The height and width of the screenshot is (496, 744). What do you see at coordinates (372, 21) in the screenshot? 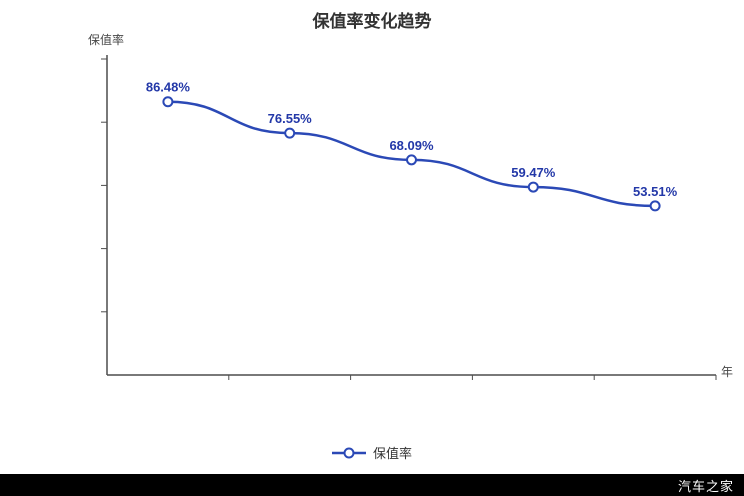
I see `chart-title: 保值率变化趋势` at bounding box center [372, 21].